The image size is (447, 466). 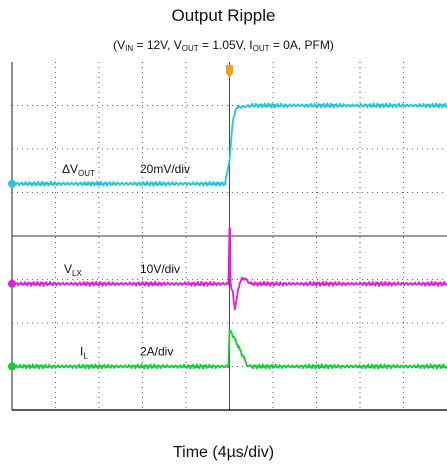 What do you see at coordinates (229, 71) in the screenshot?
I see `trigger-marker-icon` at bounding box center [229, 71].